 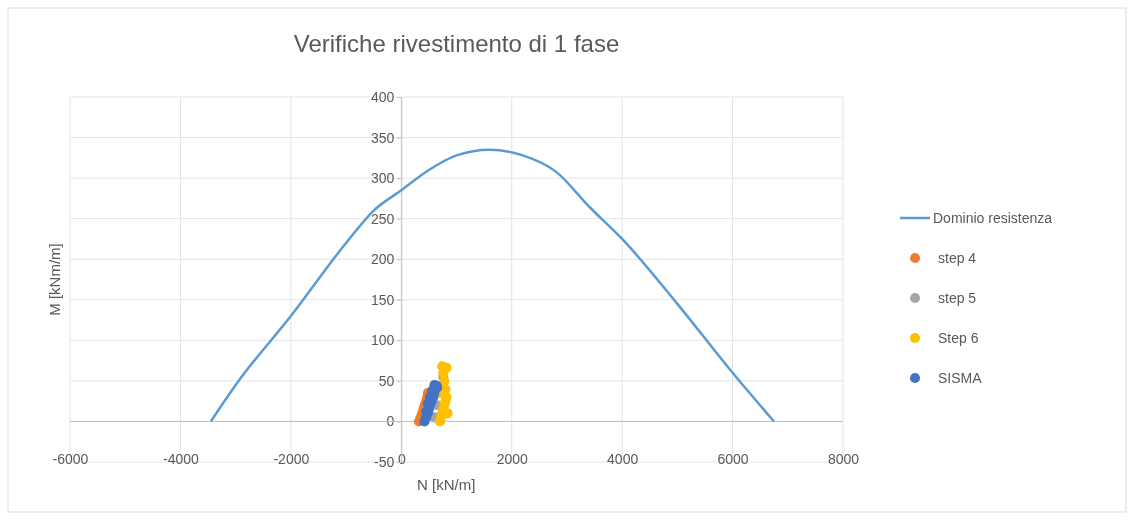 I want to click on x-tick-label: -4000, so click(x=181, y=458).